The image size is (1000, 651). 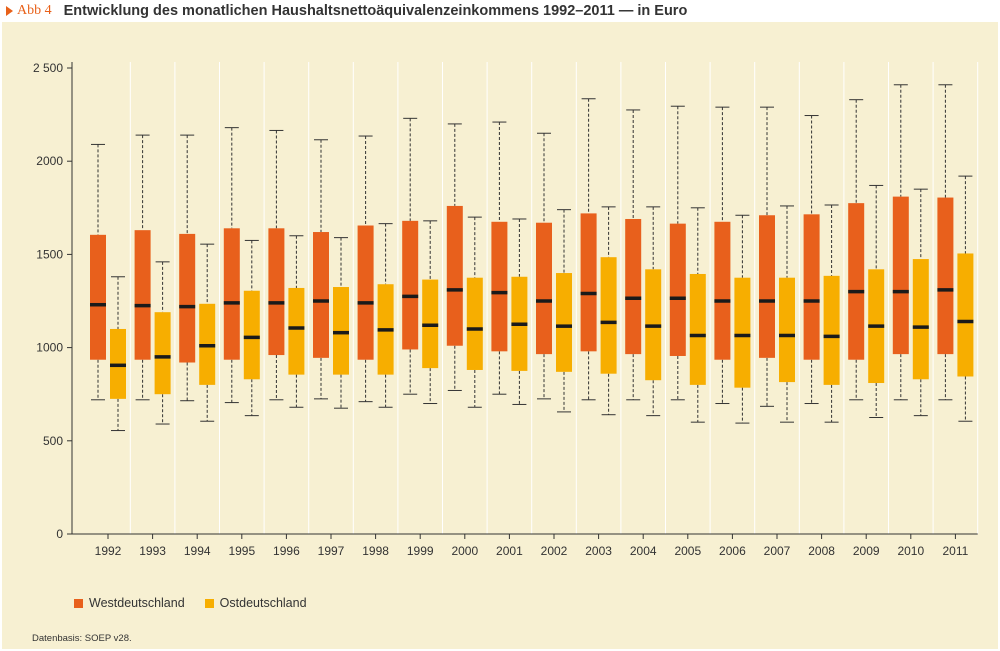 What do you see at coordinates (197, 551) in the screenshot?
I see `x-tick-label: 1994` at bounding box center [197, 551].